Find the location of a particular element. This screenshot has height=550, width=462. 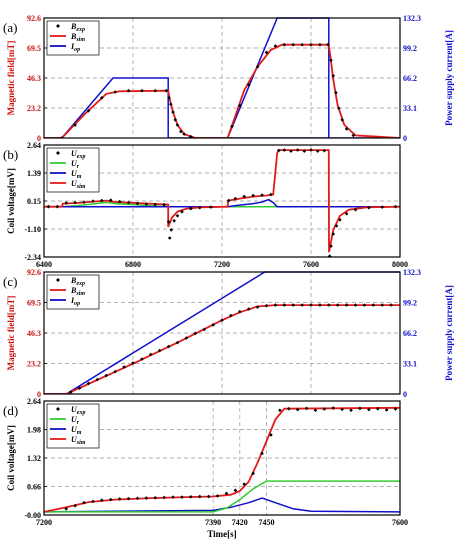

legend-label: Bexp is located at coordinates (77, 27).